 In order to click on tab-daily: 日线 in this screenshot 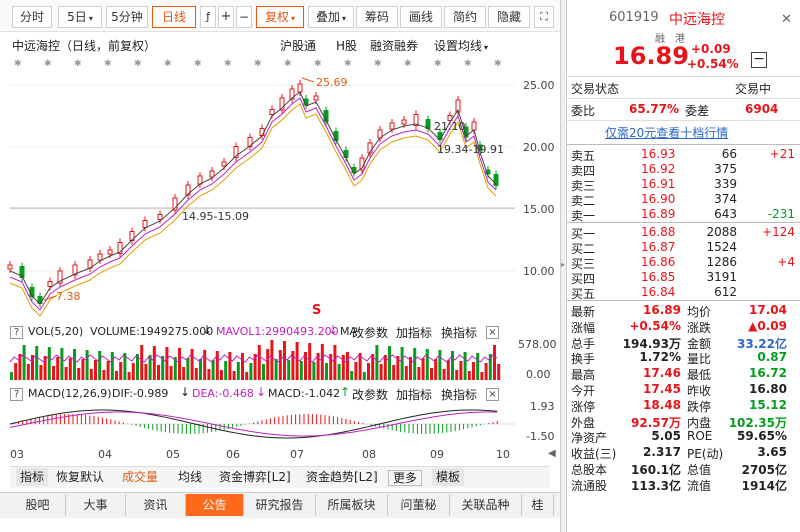, I will do `click(174, 17)`.